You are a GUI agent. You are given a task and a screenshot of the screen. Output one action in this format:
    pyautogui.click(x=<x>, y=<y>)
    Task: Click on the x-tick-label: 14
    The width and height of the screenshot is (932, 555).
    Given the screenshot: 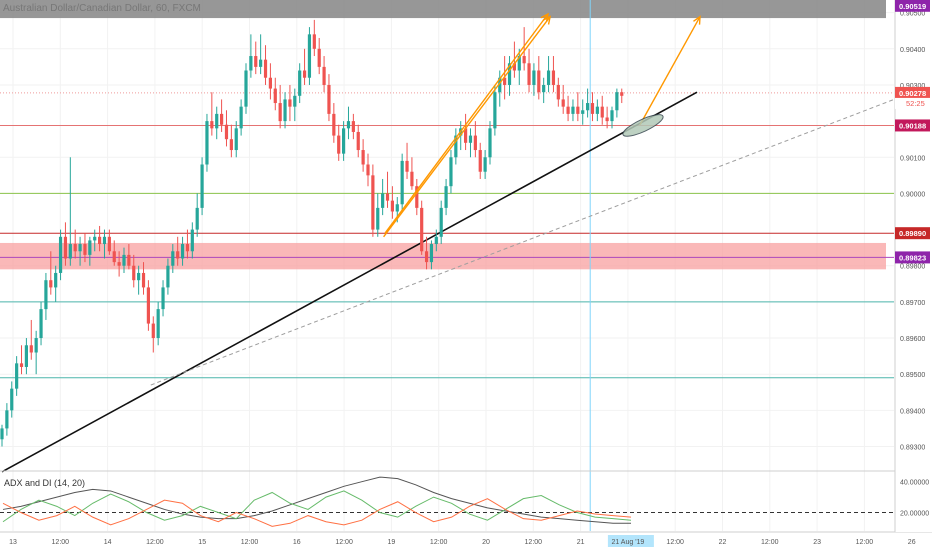 What is the action you would take?
    pyautogui.click(x=108, y=542)
    